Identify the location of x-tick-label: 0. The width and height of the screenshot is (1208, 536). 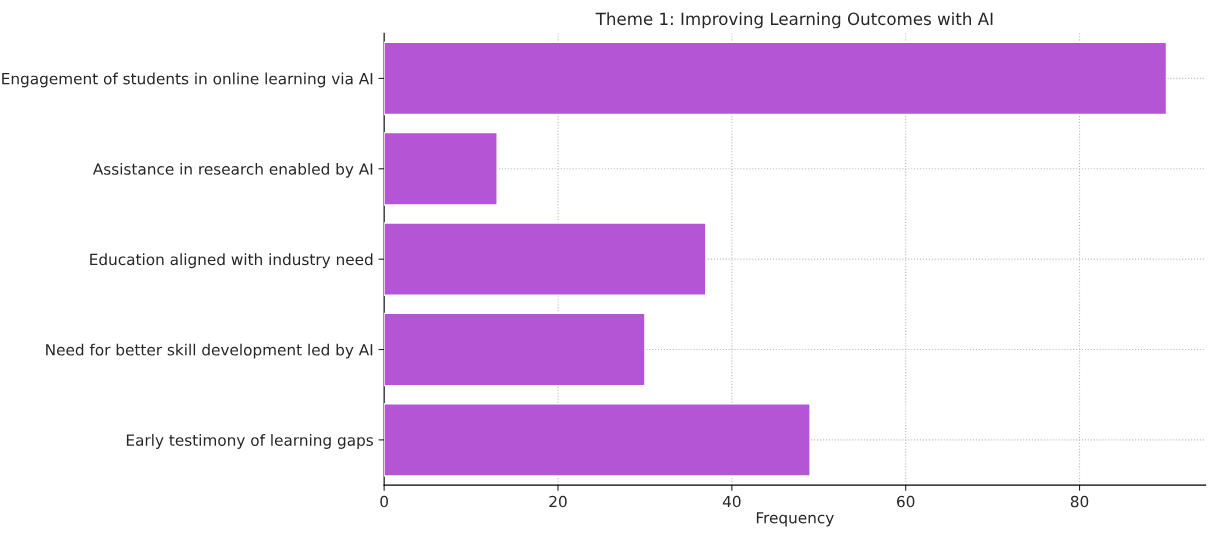
(384, 501).